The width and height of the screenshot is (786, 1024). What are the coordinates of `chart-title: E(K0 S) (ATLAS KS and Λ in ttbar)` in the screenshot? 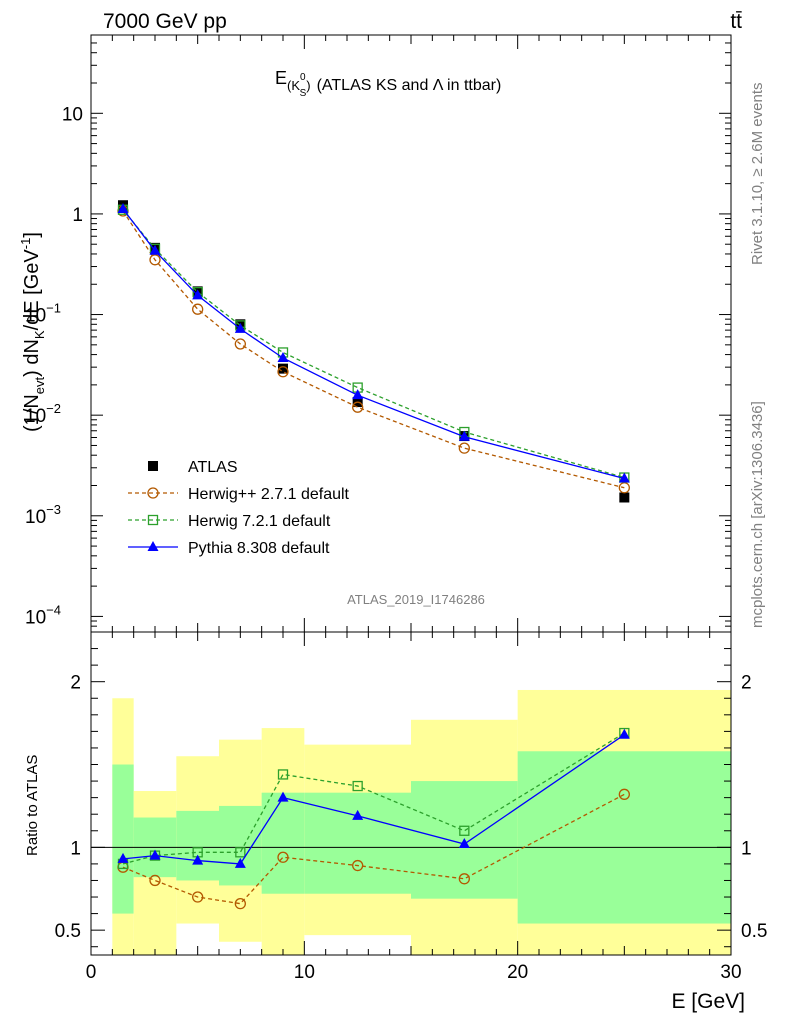 It's located at (388, 83).